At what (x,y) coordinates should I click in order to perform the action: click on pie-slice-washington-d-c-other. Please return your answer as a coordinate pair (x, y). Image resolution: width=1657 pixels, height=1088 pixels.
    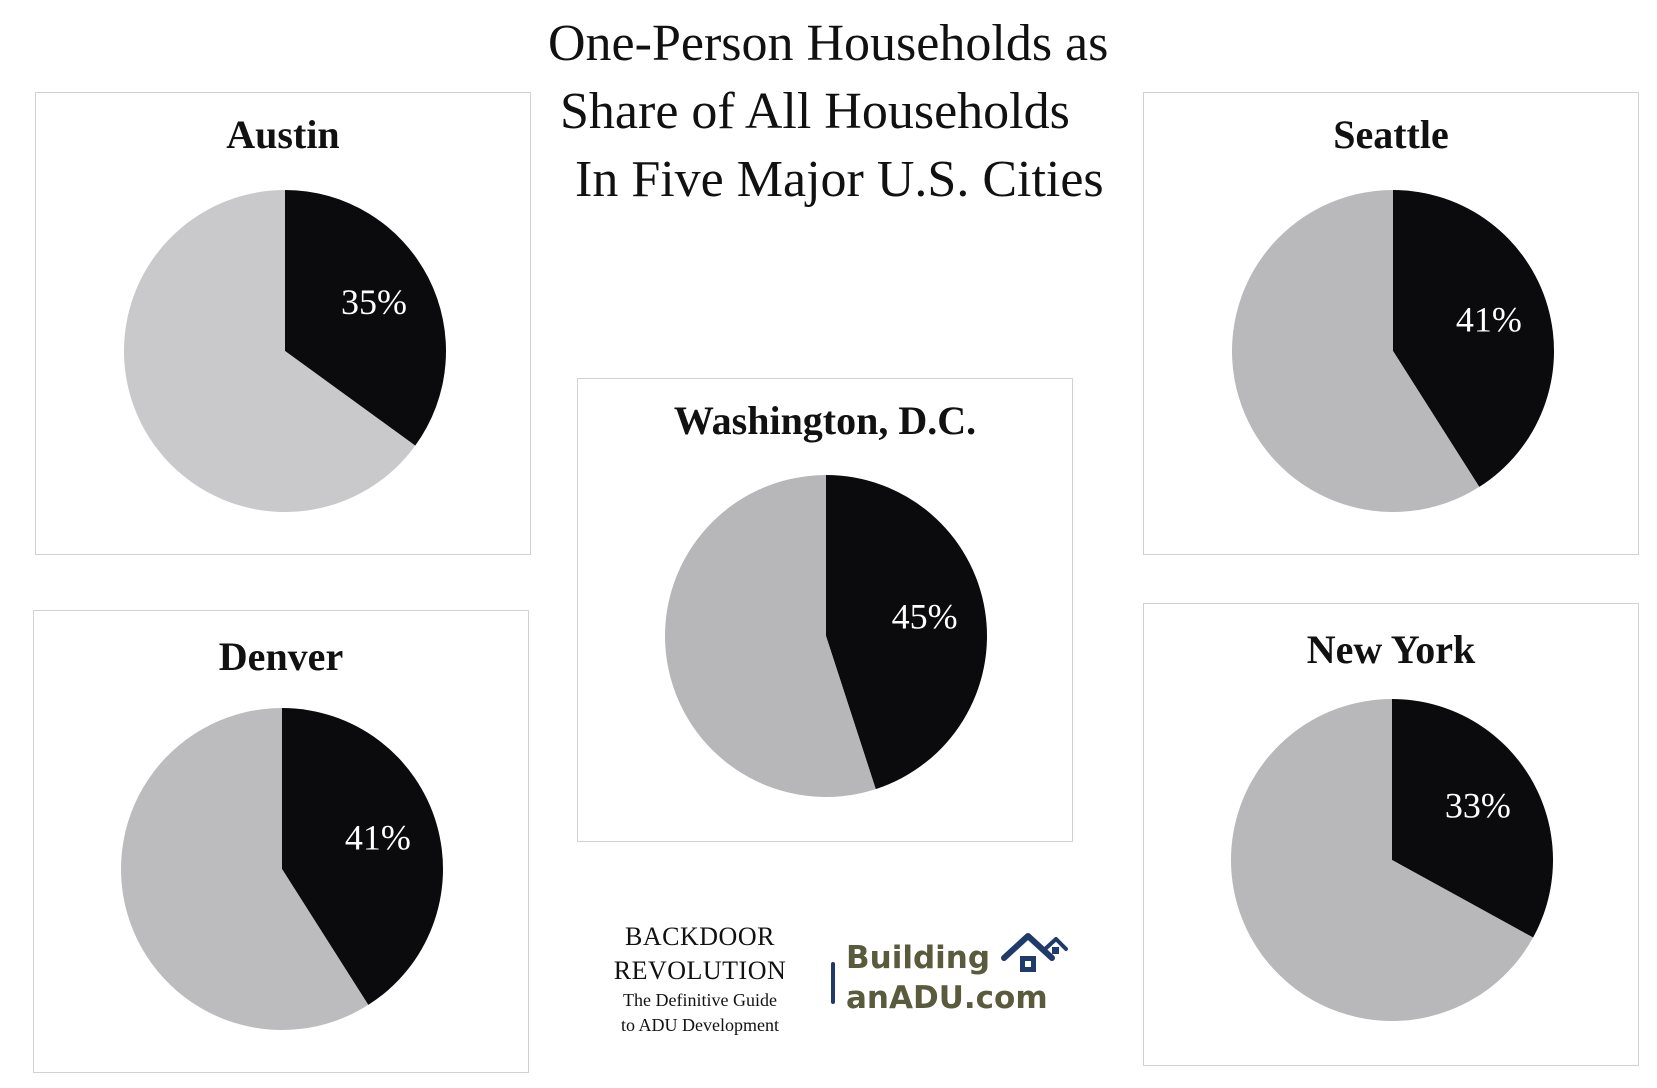
    Looking at the image, I should click on (770, 636).